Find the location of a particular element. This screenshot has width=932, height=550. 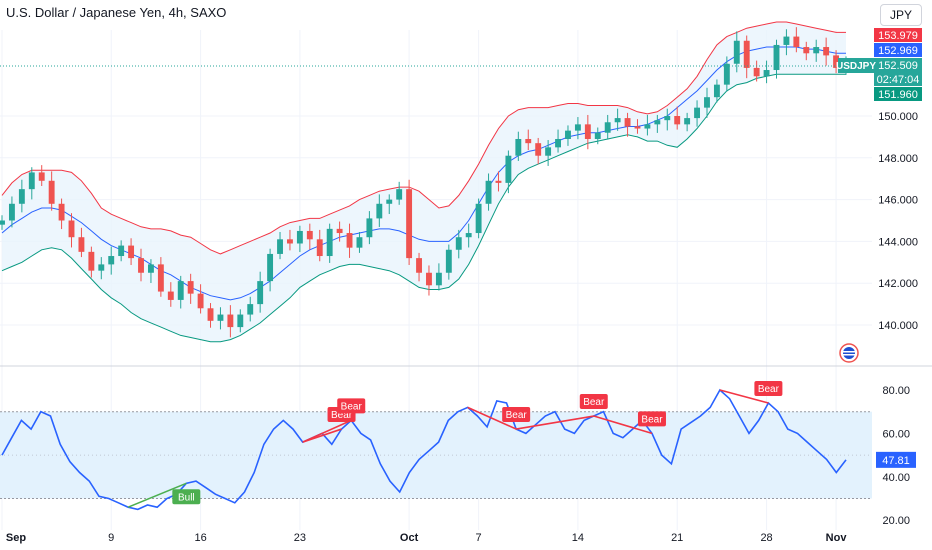

bb-basis-tag-text: 152.969 is located at coordinates (898, 51).